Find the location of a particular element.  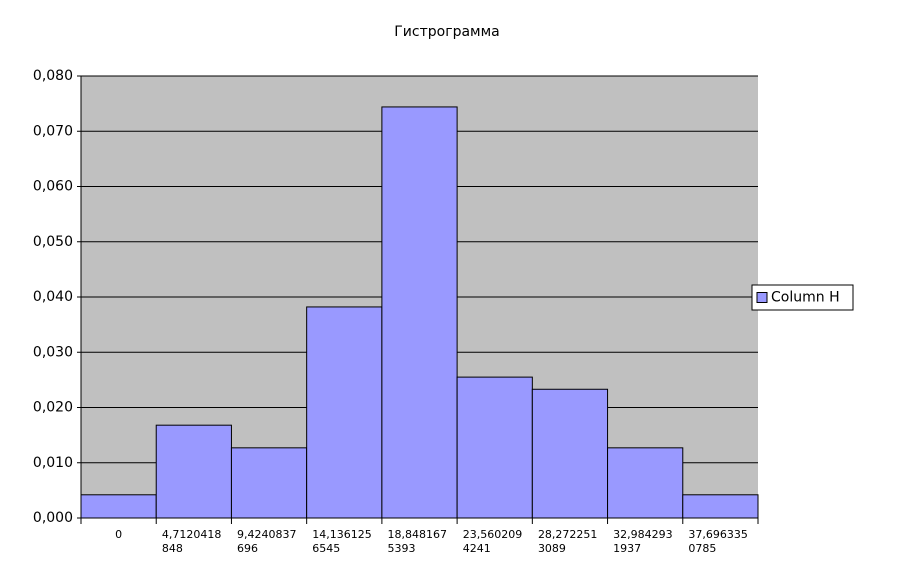

x-tick-label: 18,8481675393 is located at coordinates (417, 541).